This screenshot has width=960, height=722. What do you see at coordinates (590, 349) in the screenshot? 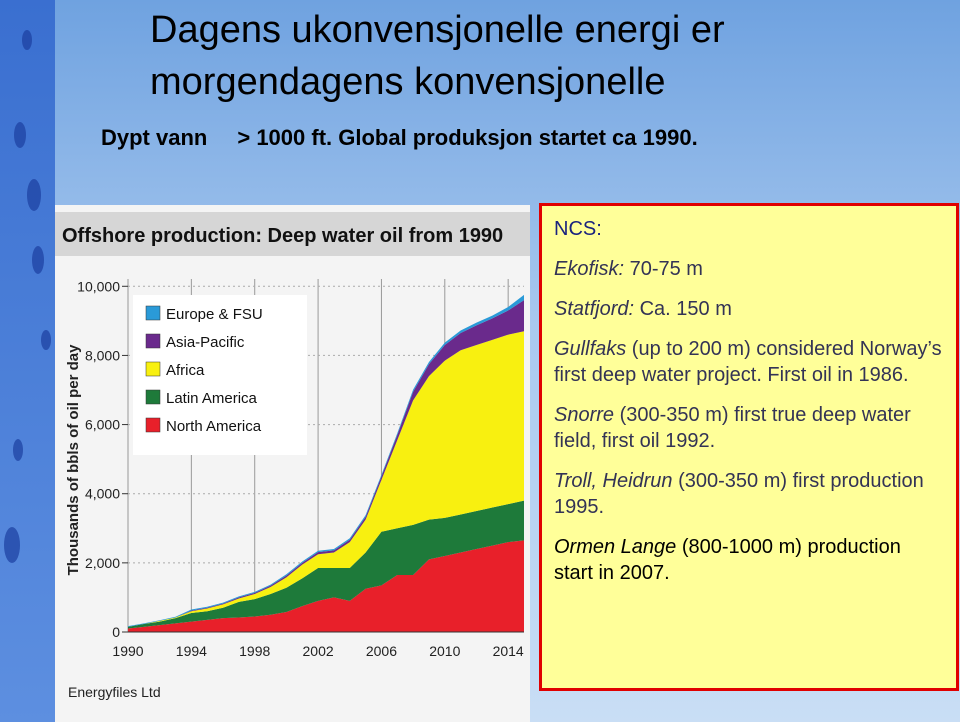
I see `item-name: Gullfaks` at bounding box center [590, 349].